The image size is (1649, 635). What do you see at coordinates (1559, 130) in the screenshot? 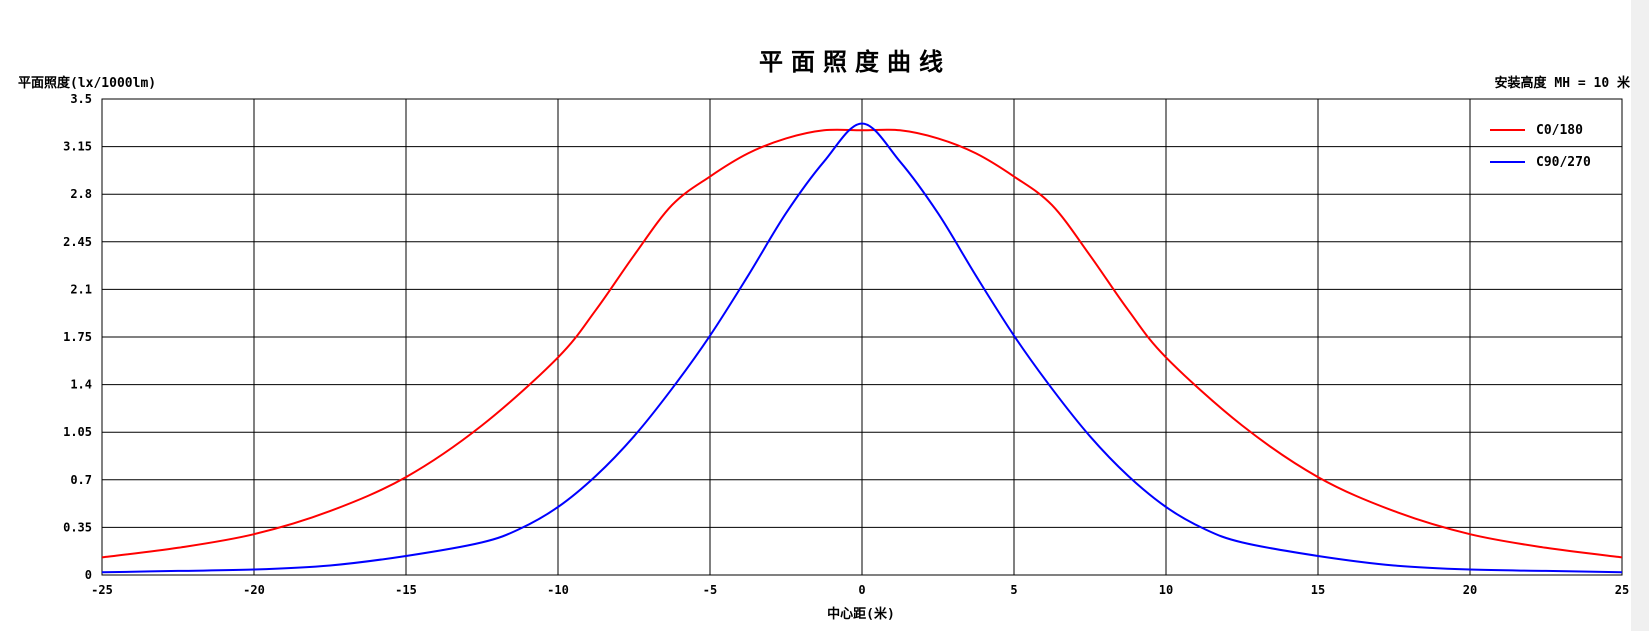
I see `legend-label-c0-180: C0/180` at bounding box center [1559, 130].